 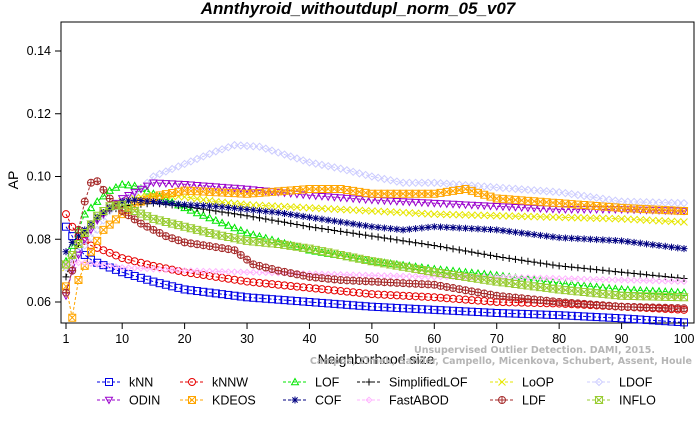 I want to click on y-tick-label: 0.10, so click(x=39, y=177).